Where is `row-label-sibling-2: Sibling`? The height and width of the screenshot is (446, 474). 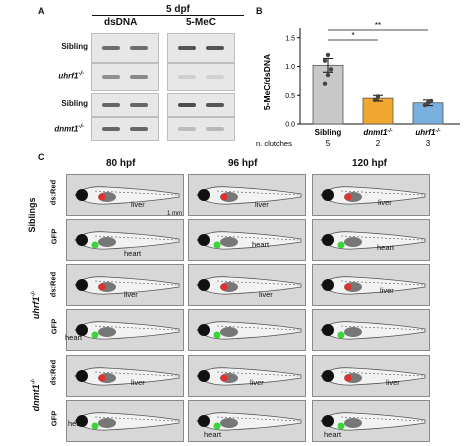
row-label-sibling-2: Sibling is located at coordinates (74, 103).